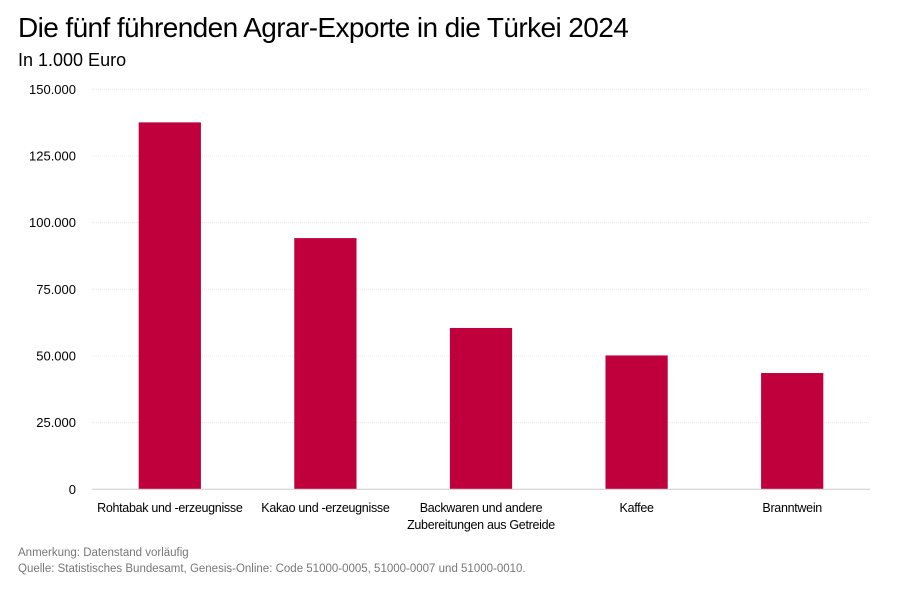 Image resolution: width=900 pixels, height=589 pixels. What do you see at coordinates (56, 289) in the screenshot?
I see `y-tick-label: 75.000` at bounding box center [56, 289].